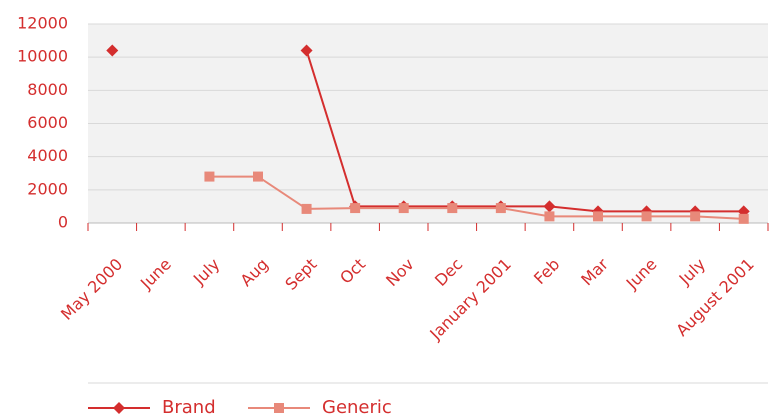 The image size is (770, 419). What do you see at coordinates (476, 197) in the screenshot?
I see `series-line` at bounding box center [476, 197].